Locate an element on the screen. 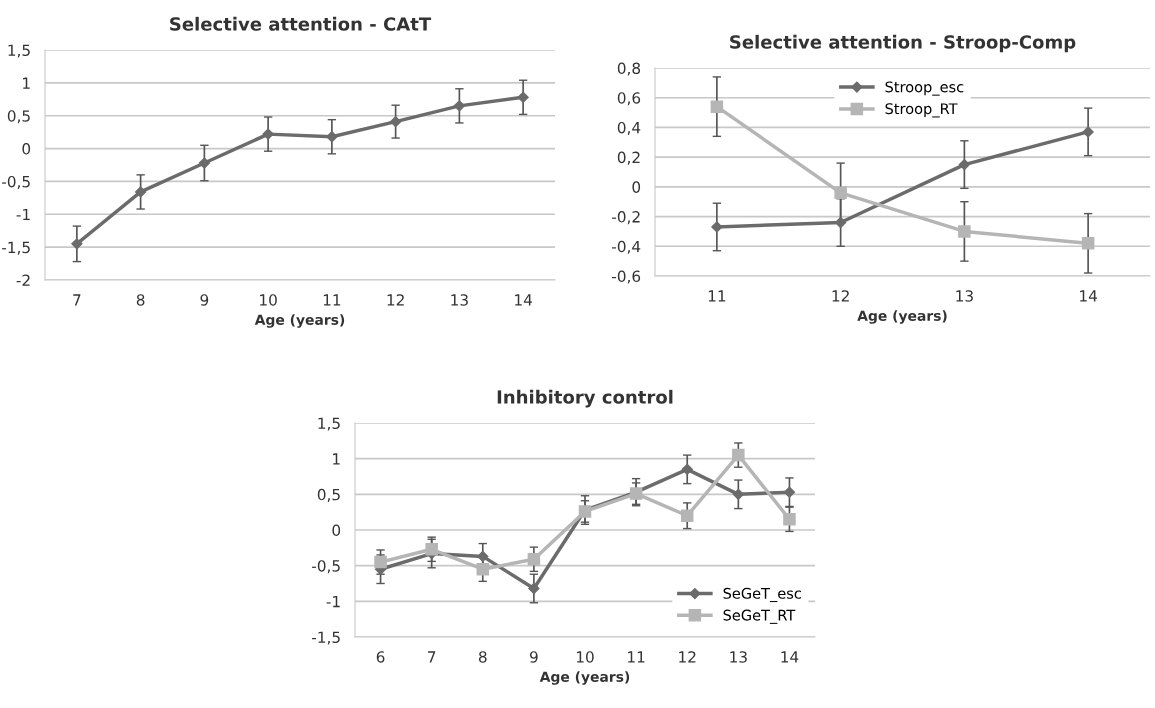  chart-title: Inhibitory control is located at coordinates (585, 398).